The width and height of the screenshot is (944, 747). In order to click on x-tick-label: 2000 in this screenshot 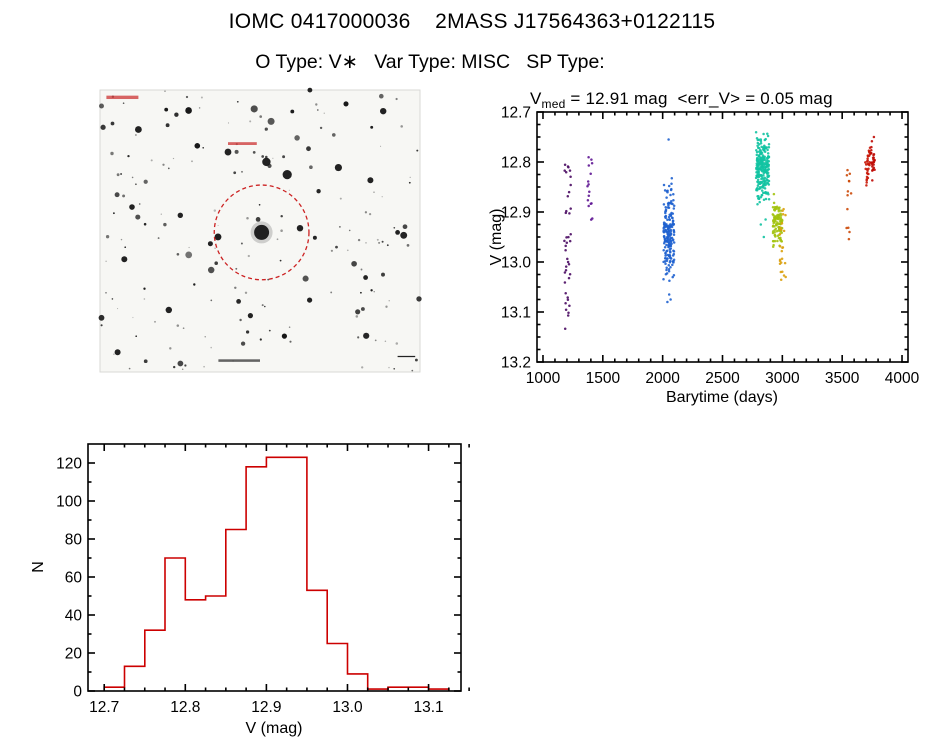, I will do `click(662, 378)`.